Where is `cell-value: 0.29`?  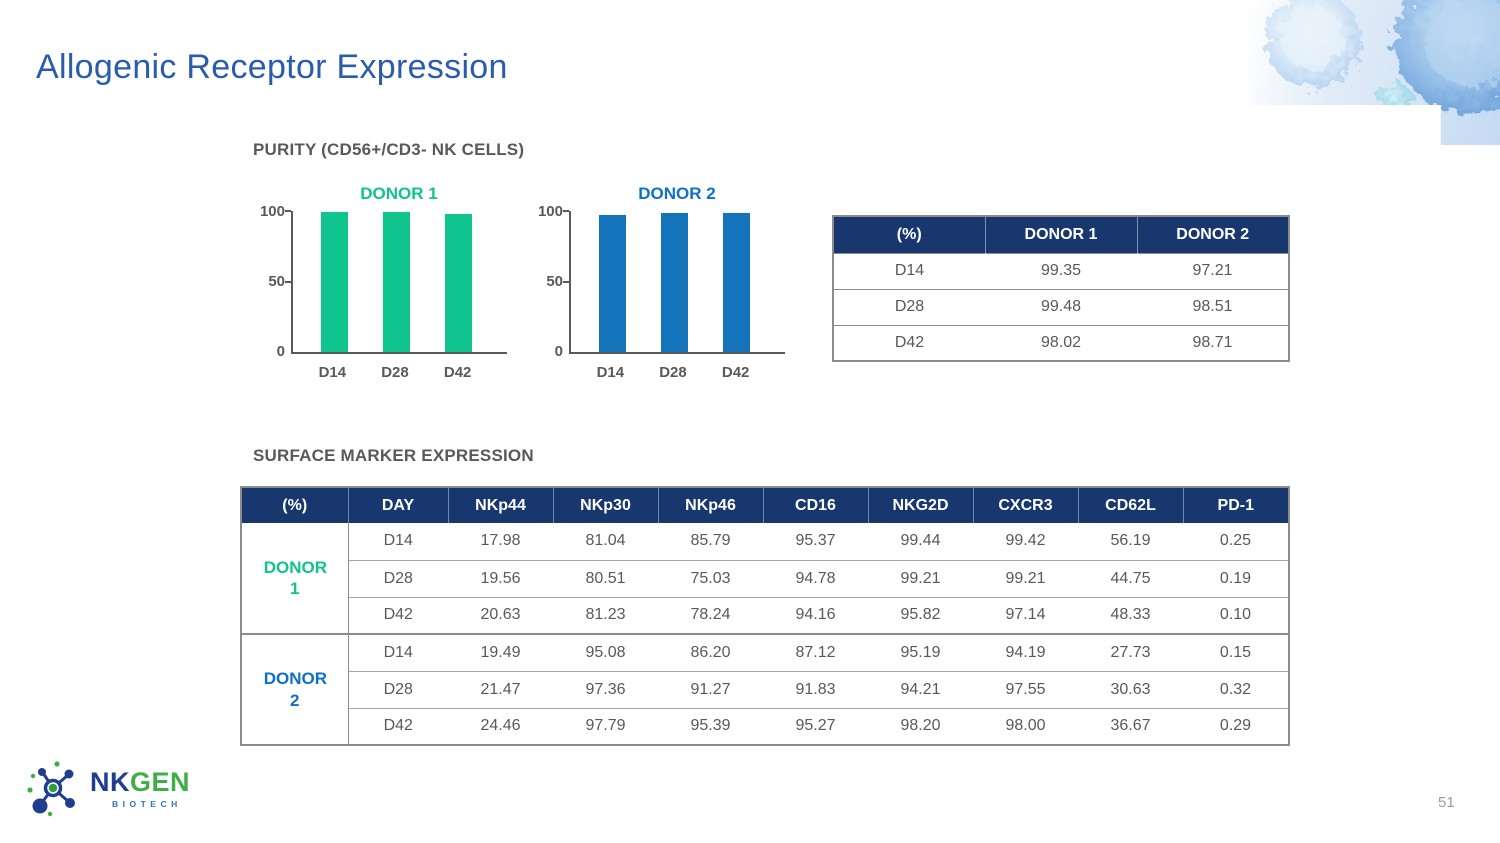
cell-value: 0.29 is located at coordinates (1236, 726).